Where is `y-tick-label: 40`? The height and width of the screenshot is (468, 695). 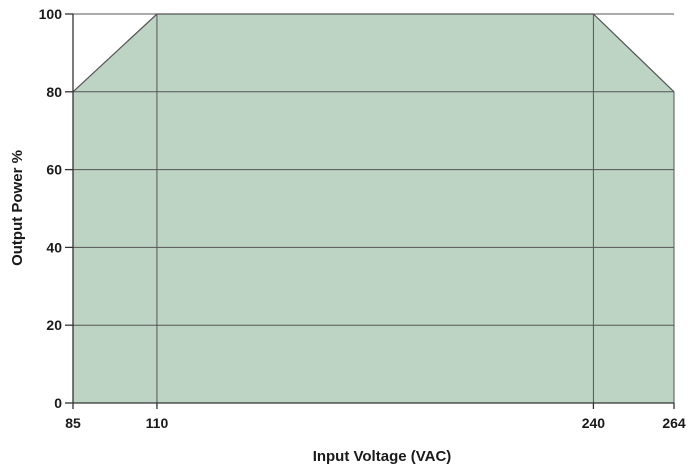
y-tick-label: 40 is located at coordinates (54, 247).